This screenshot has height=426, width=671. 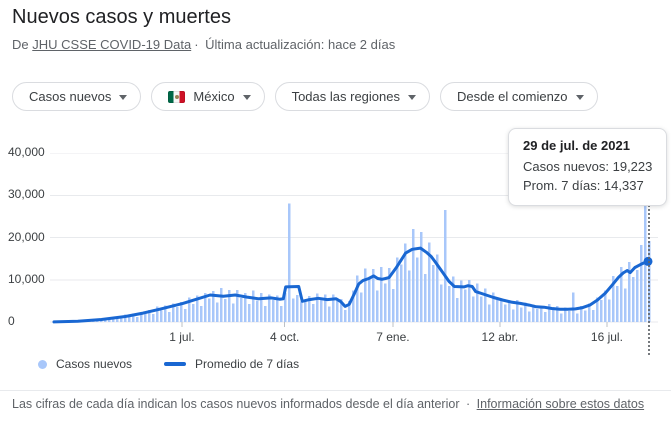 I want to click on tooltip-date: 29 de jul. de 2021, so click(x=576, y=145).